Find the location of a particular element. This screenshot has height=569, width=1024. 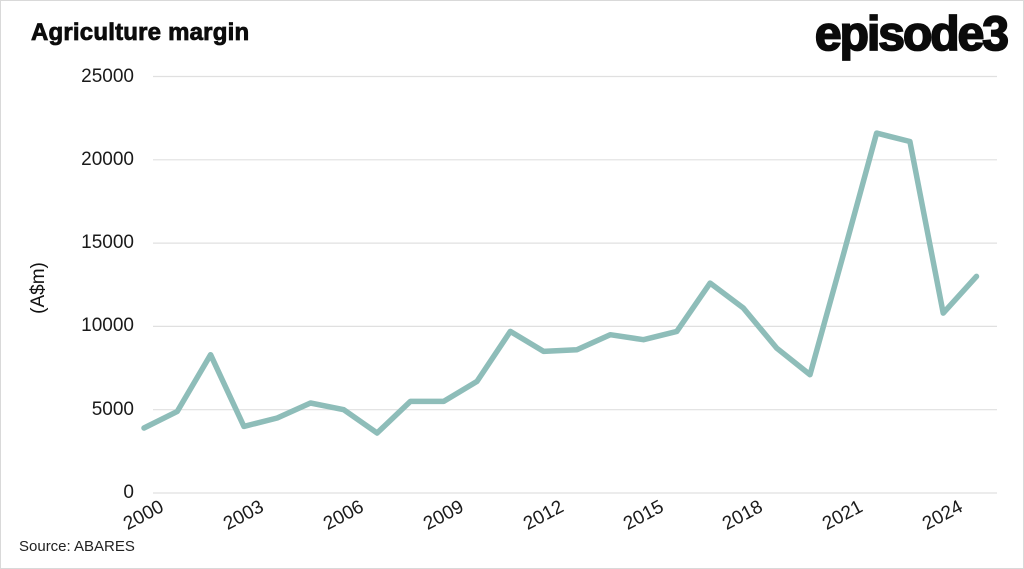

y-tick-label: 0 is located at coordinates (128, 492).